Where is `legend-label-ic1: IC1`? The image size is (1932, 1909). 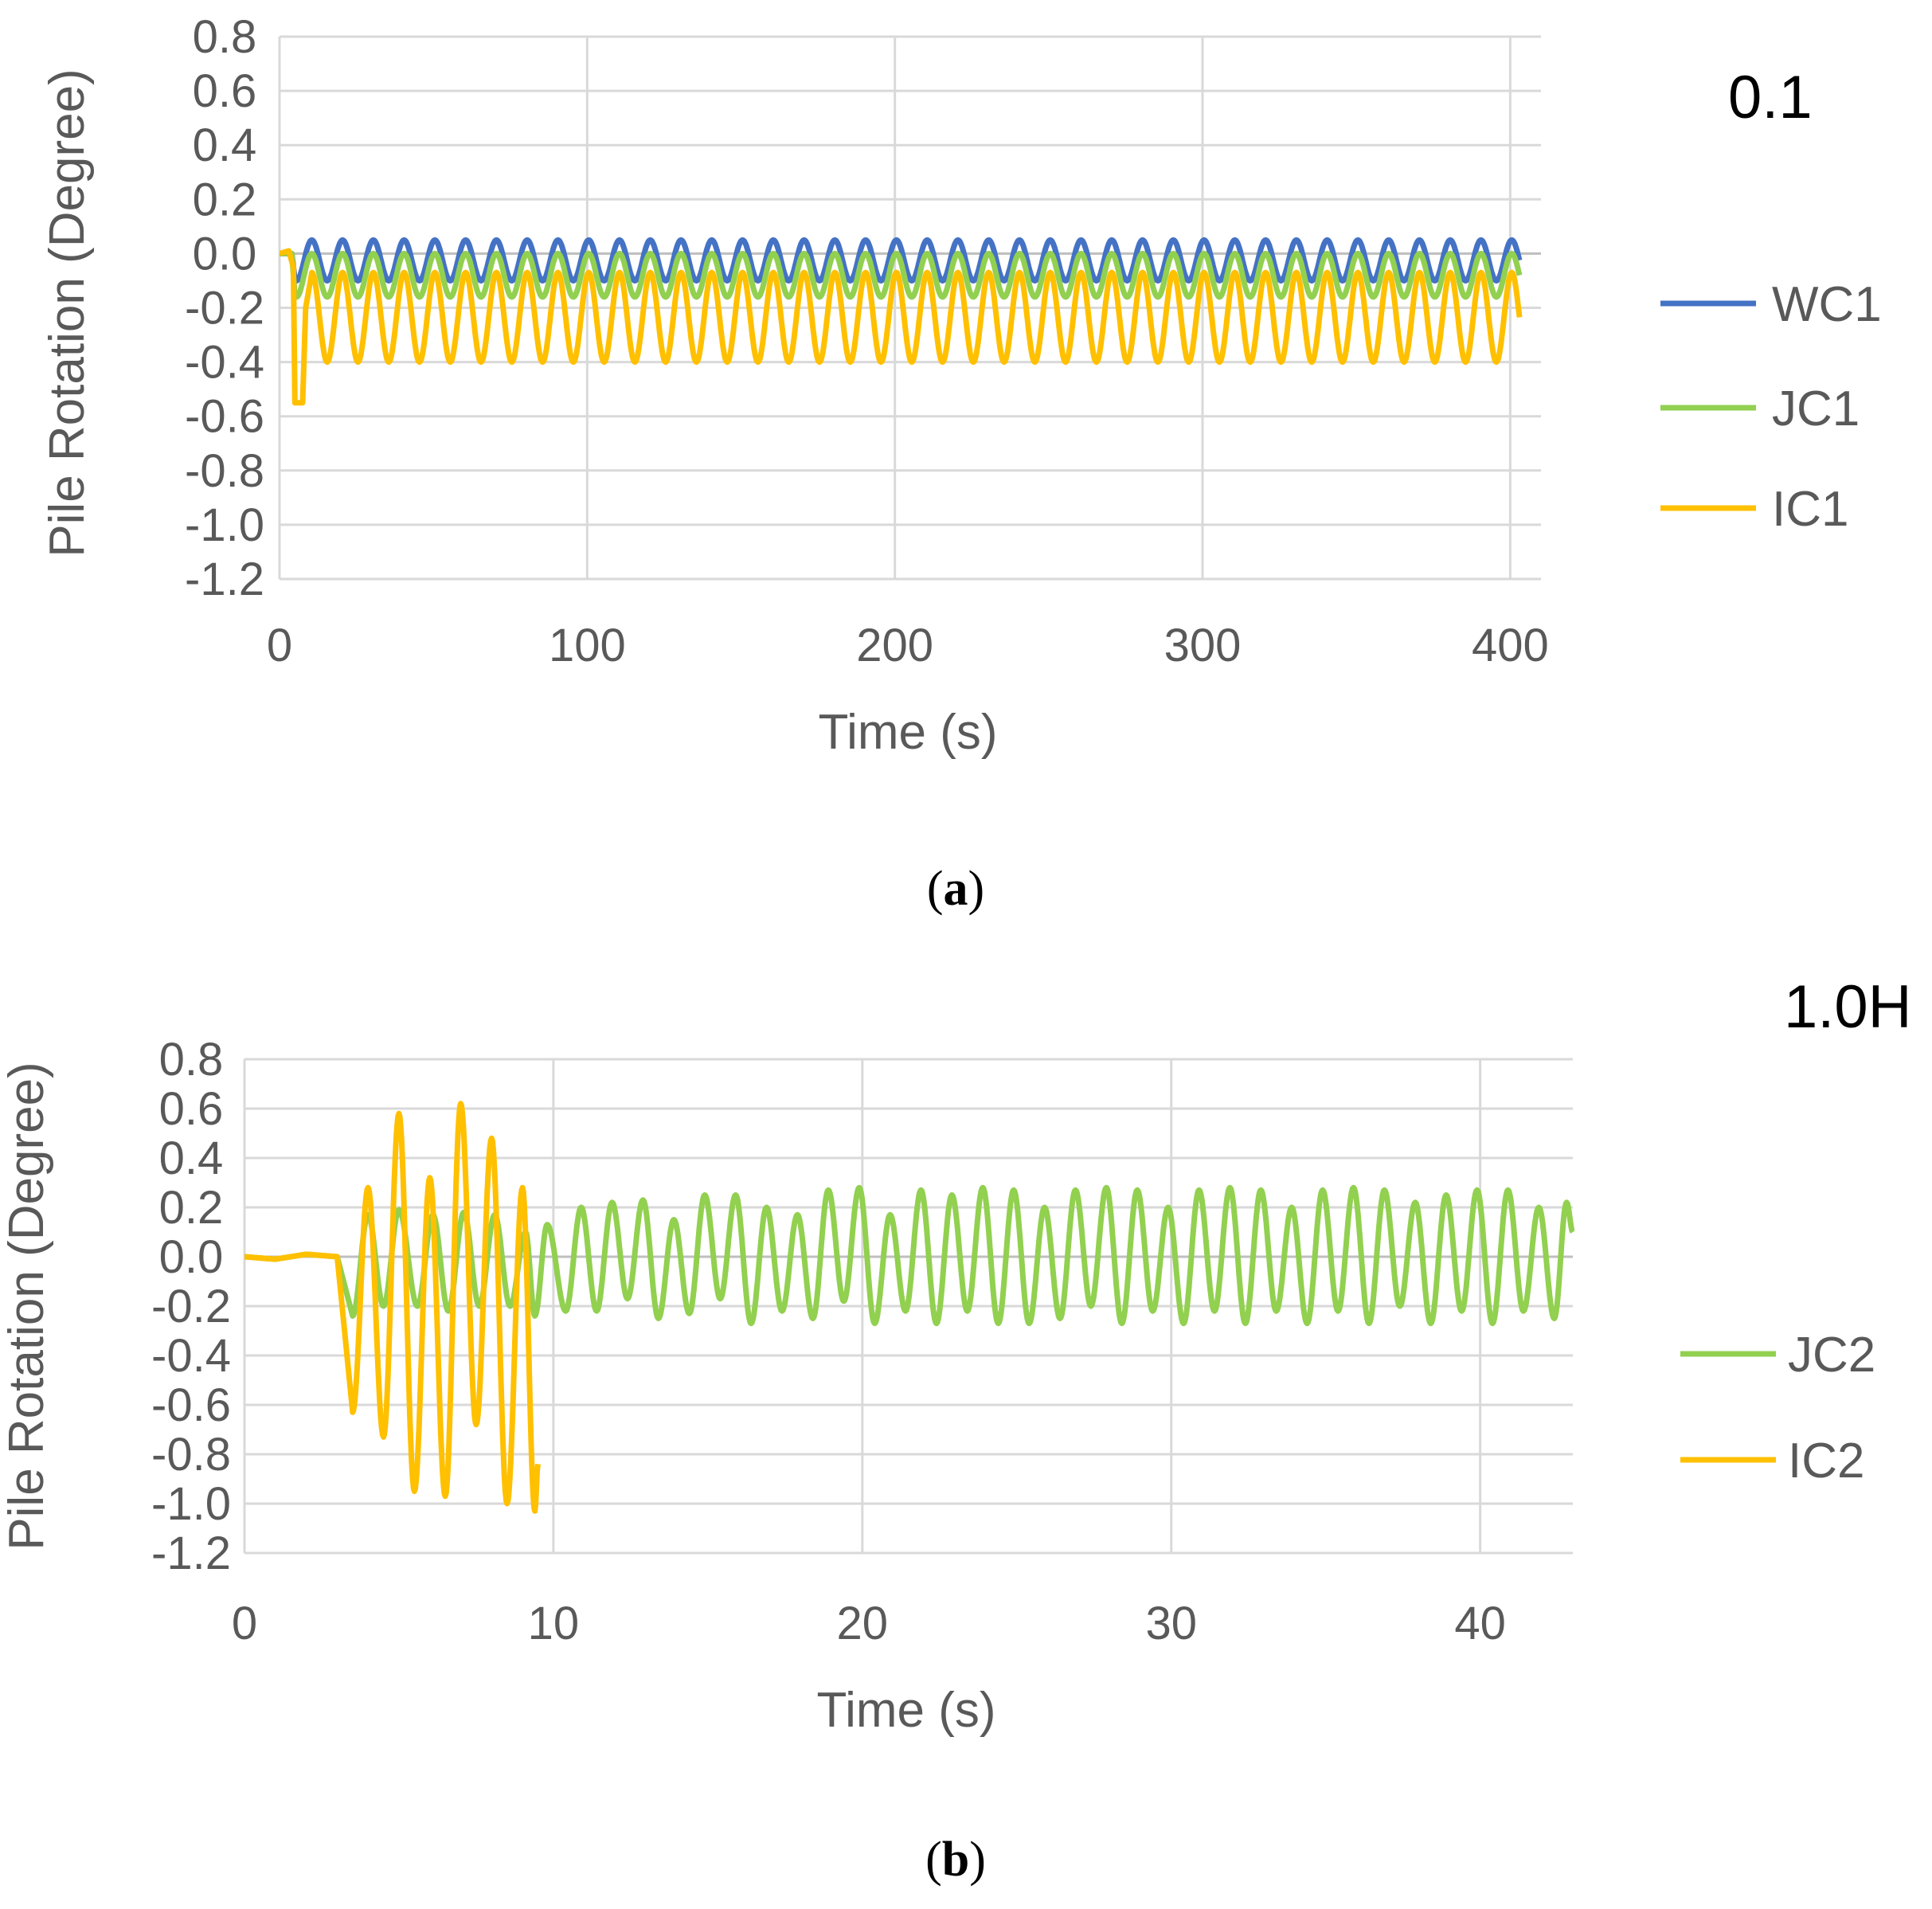
legend-label-ic1: IC1 is located at coordinates (1810, 509).